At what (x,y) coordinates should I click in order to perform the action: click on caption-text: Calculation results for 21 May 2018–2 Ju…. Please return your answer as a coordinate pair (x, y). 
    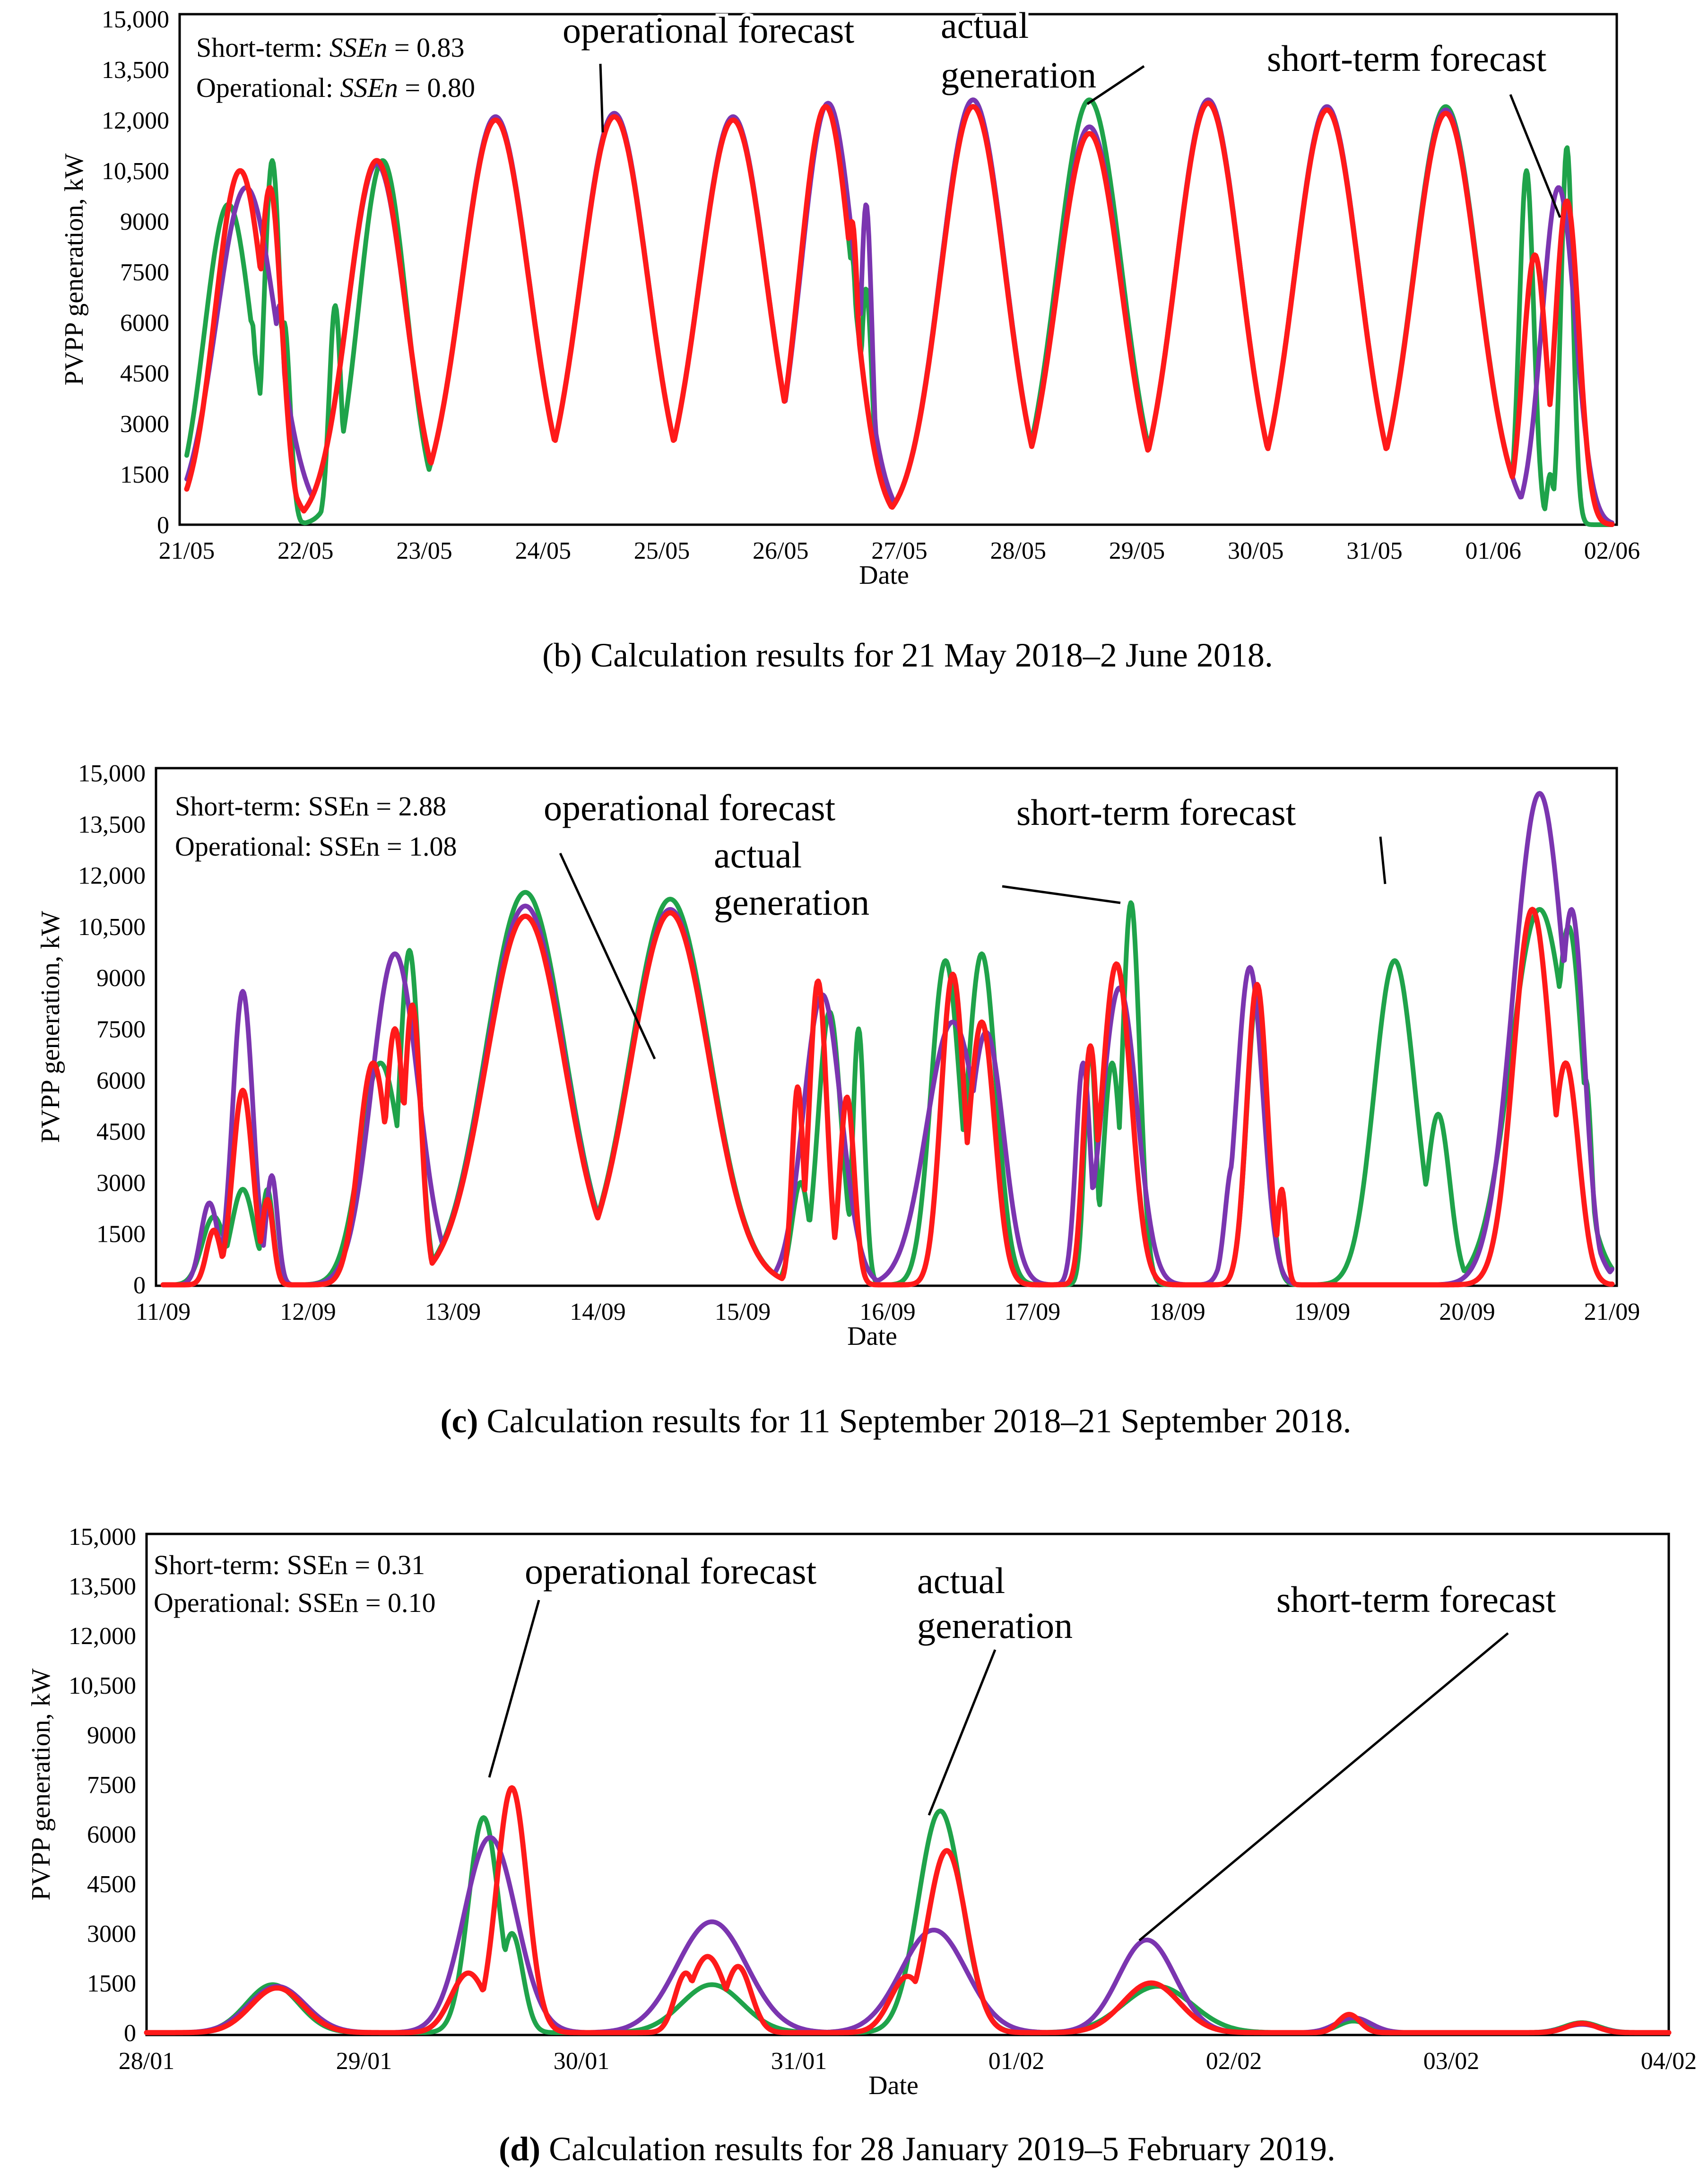
    Looking at the image, I should click on (927, 655).